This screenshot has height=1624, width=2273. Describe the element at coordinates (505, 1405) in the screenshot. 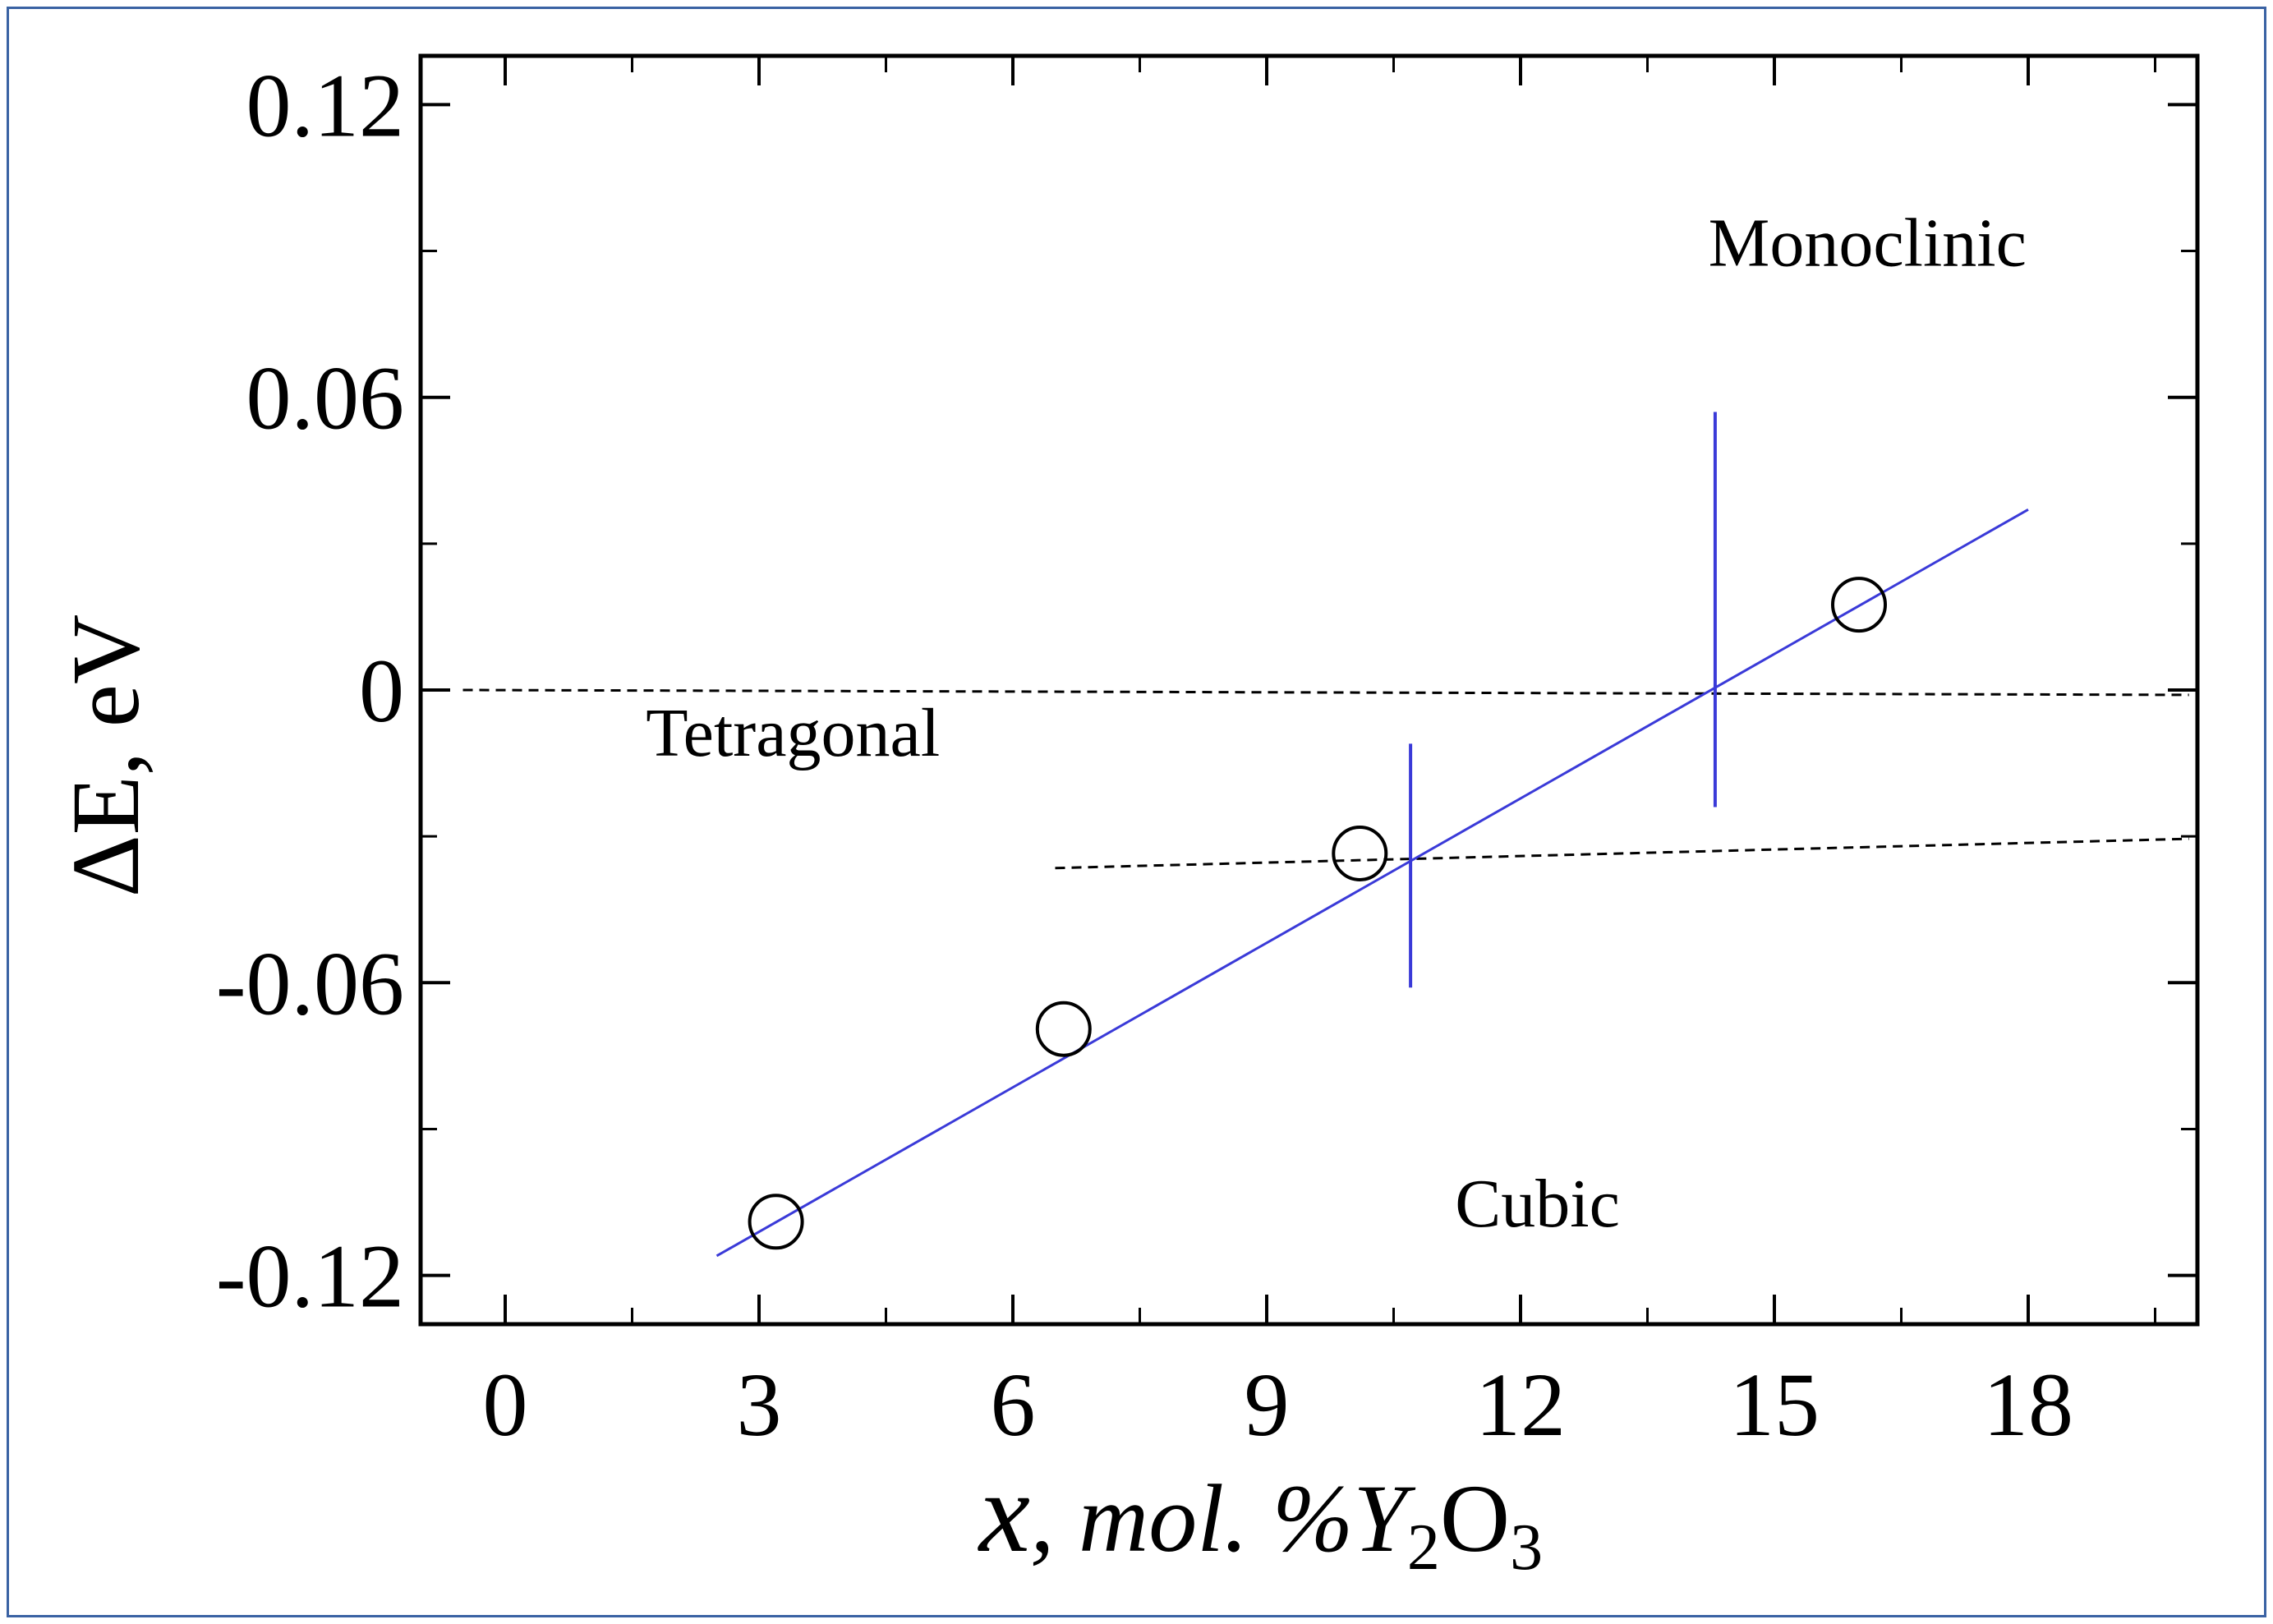

I see `x-tick-label: 0` at that location.